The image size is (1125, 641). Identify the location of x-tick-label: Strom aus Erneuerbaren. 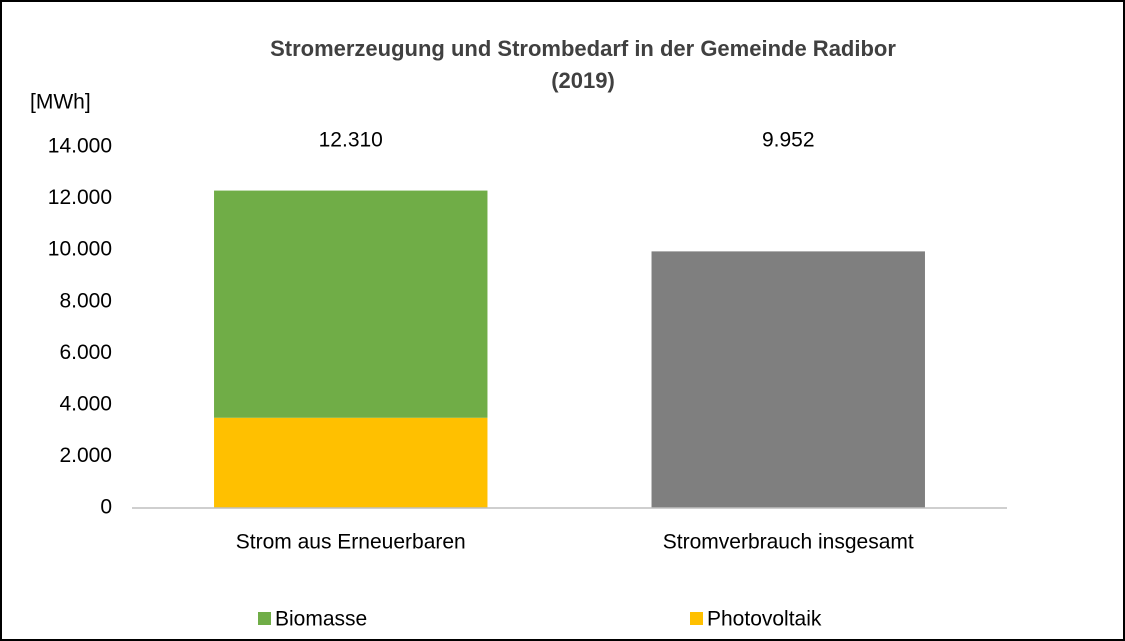
(351, 542).